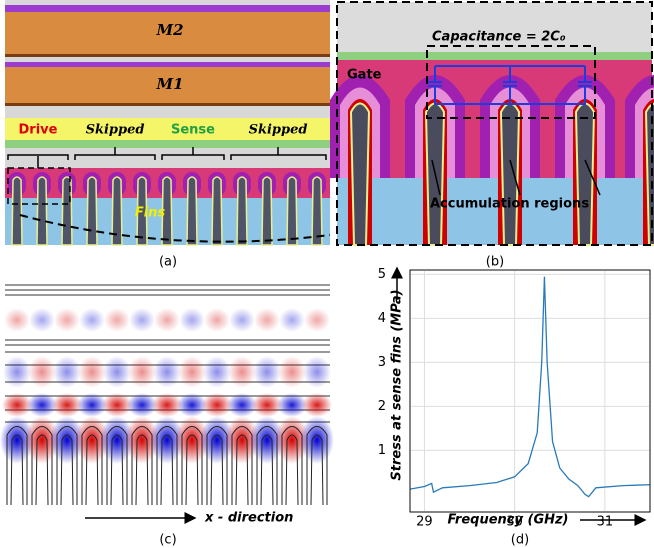 This screenshot has height=548, width=654. Describe the element at coordinates (158, 157) in the screenshot. I see `brace` at that location.